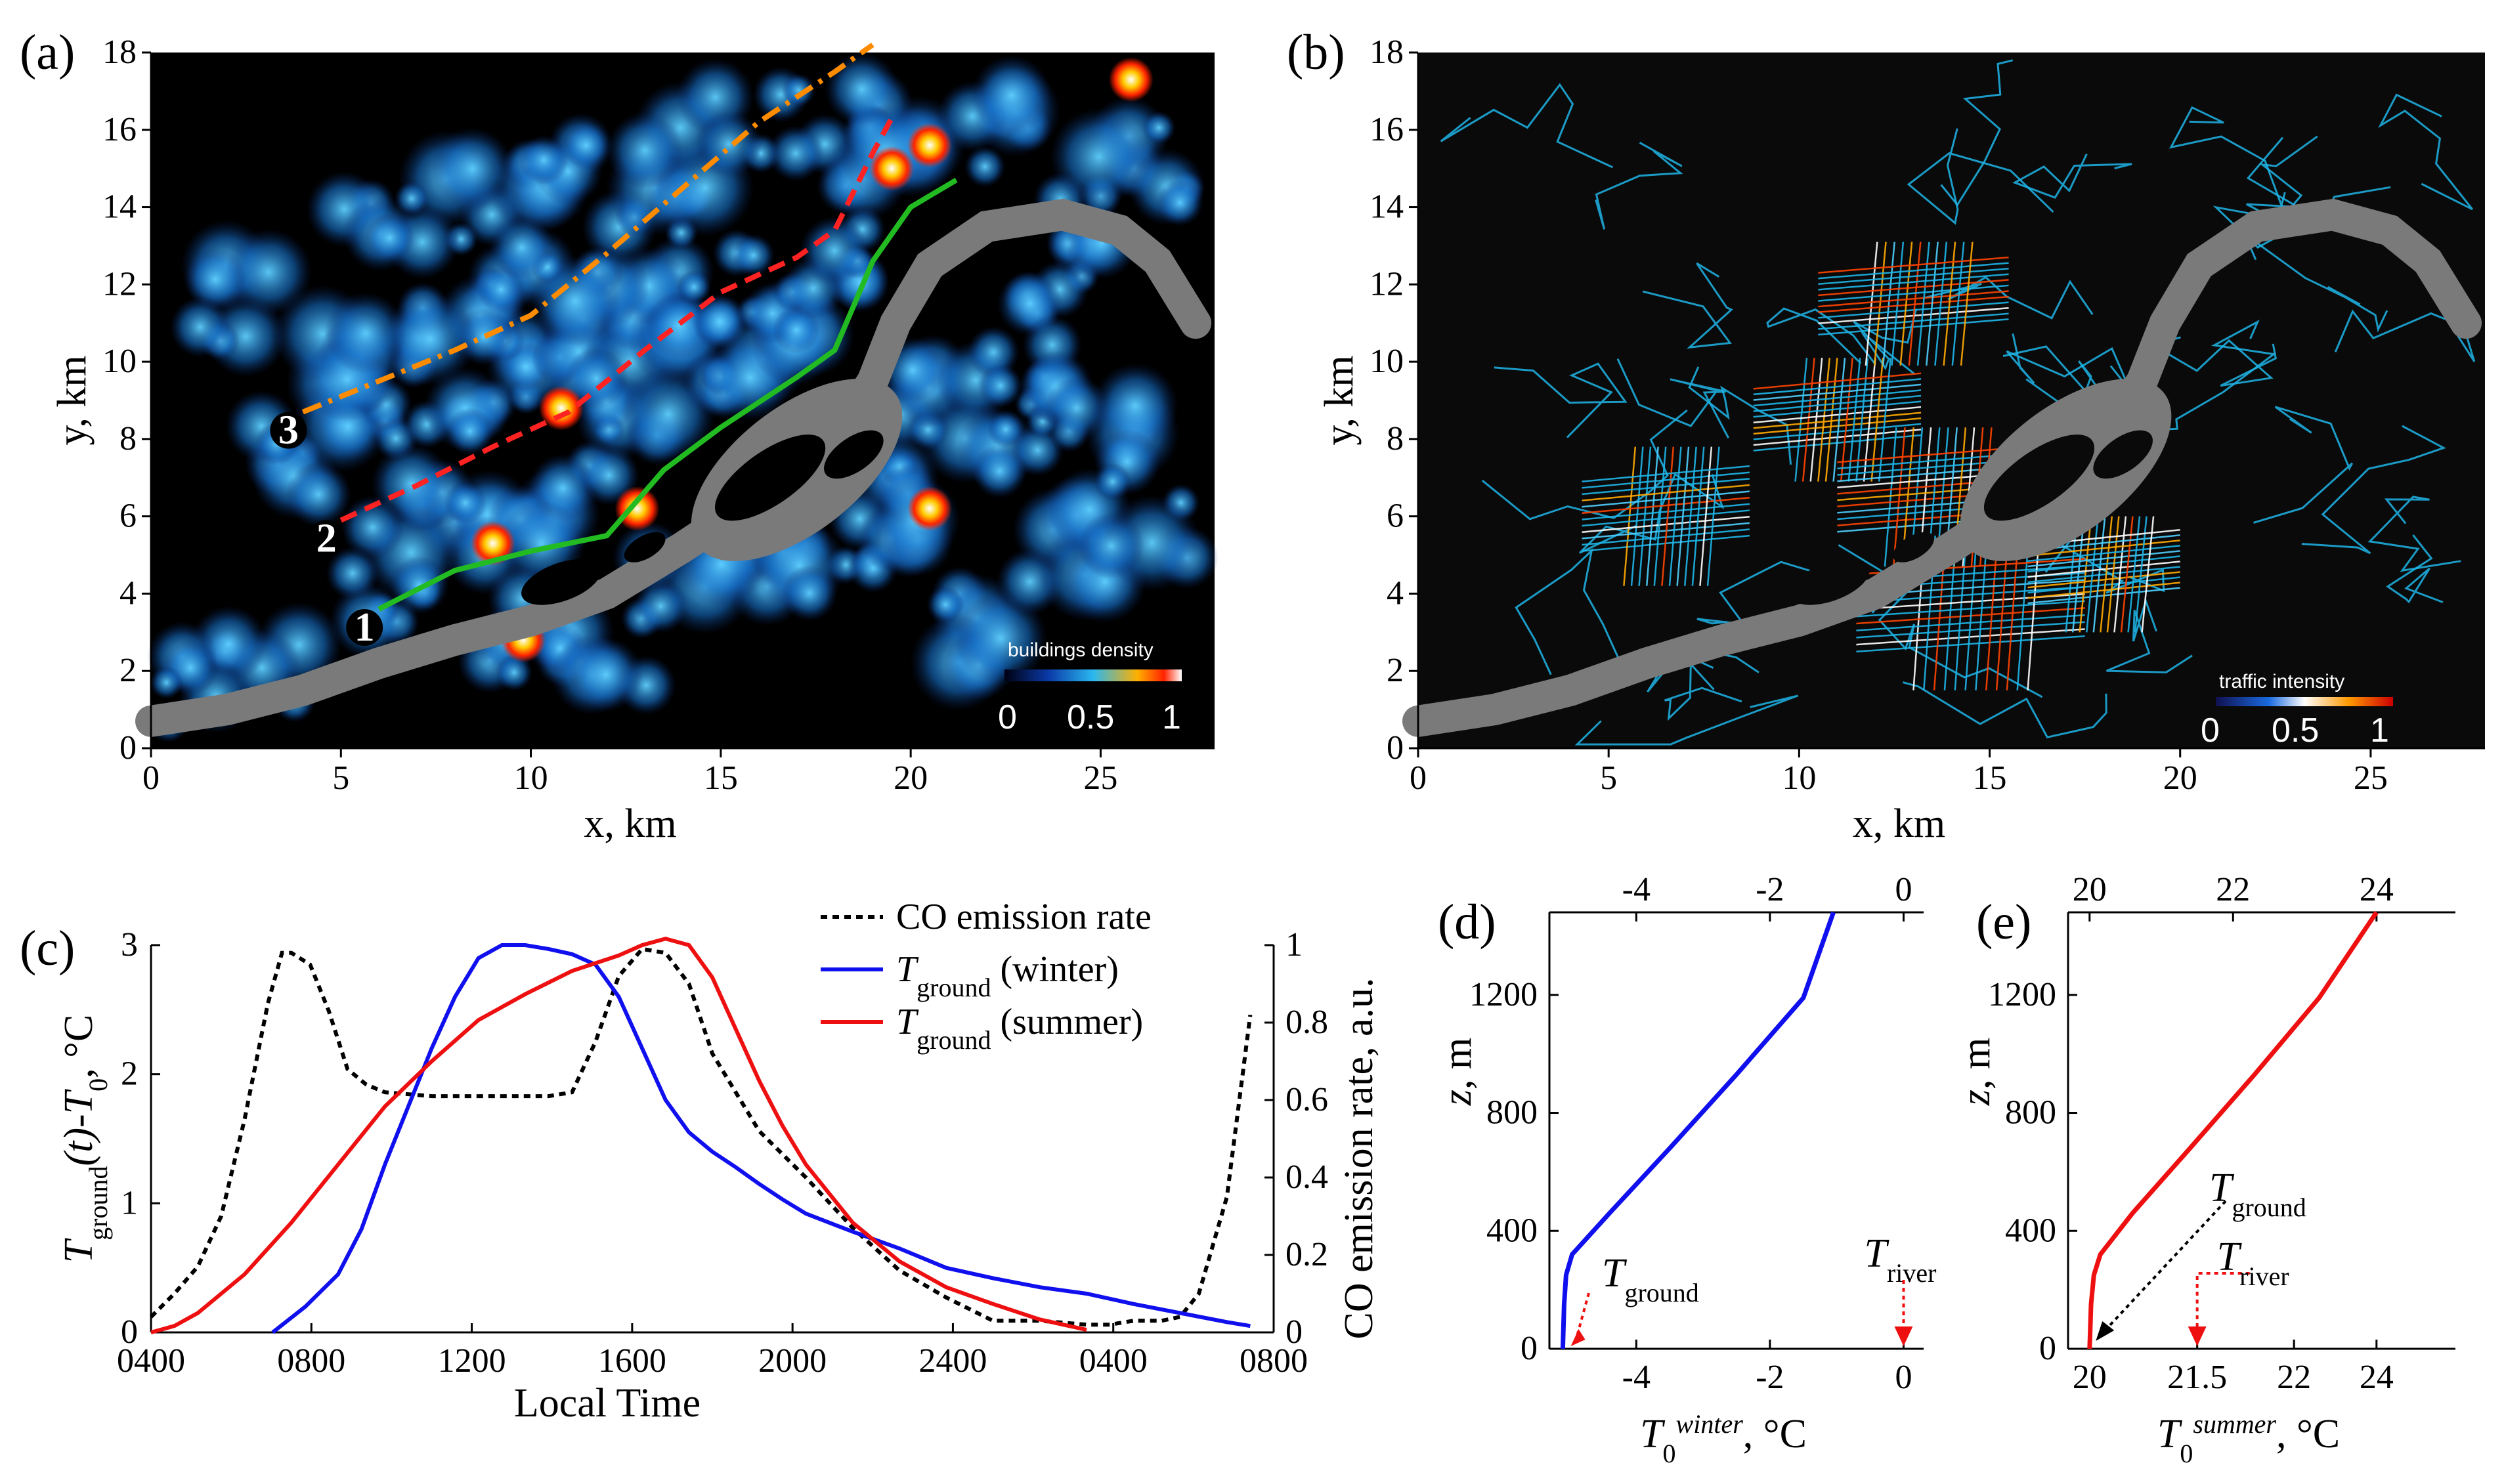  What do you see at coordinates (1903, 1336) in the screenshot?
I see `river-arrowhead` at bounding box center [1903, 1336].